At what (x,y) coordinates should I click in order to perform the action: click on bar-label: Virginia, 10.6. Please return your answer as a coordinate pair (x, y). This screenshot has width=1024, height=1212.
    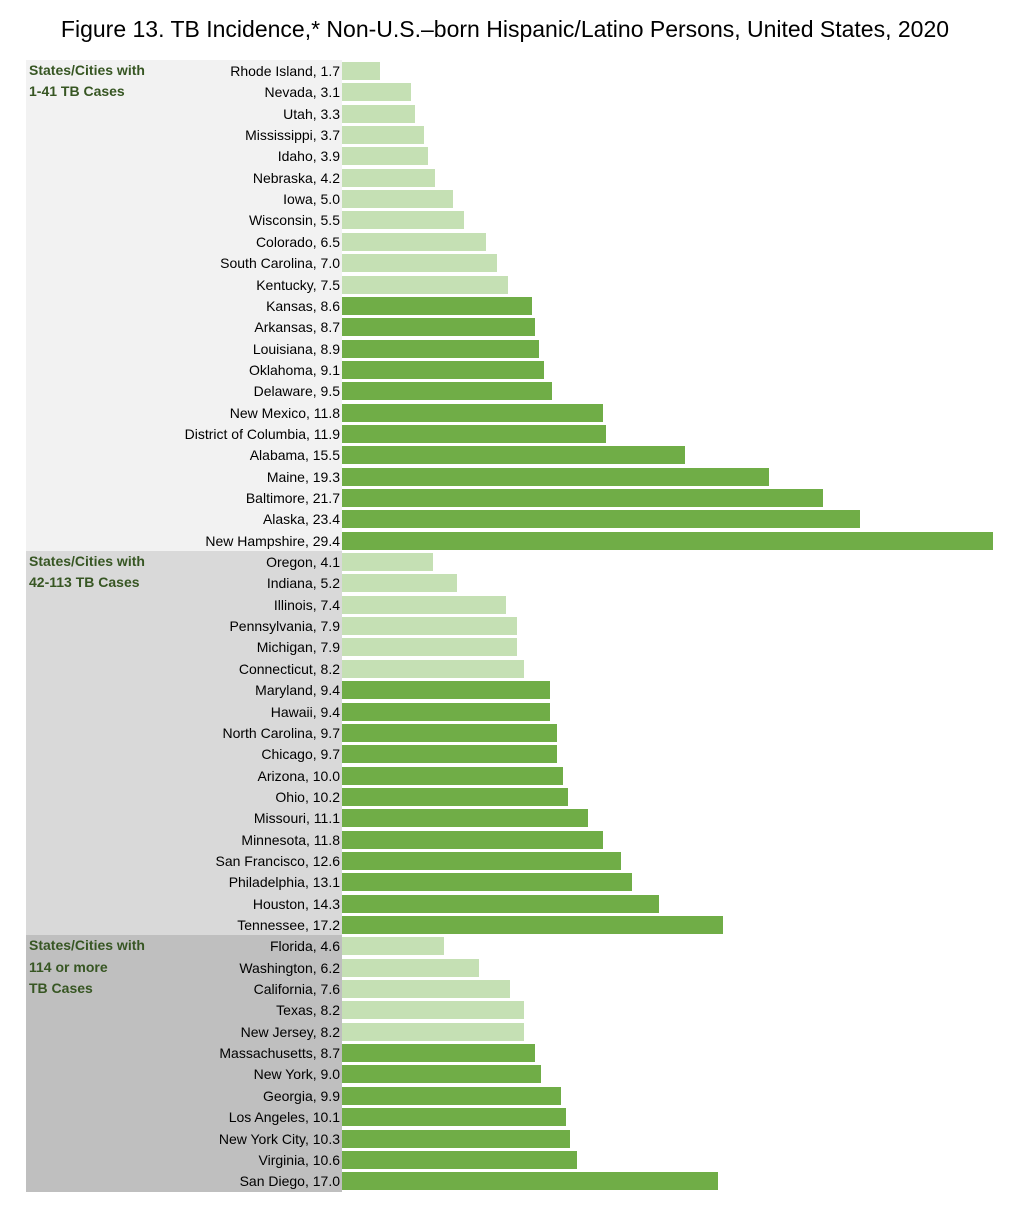
    Looking at the image, I should click on (299, 1159).